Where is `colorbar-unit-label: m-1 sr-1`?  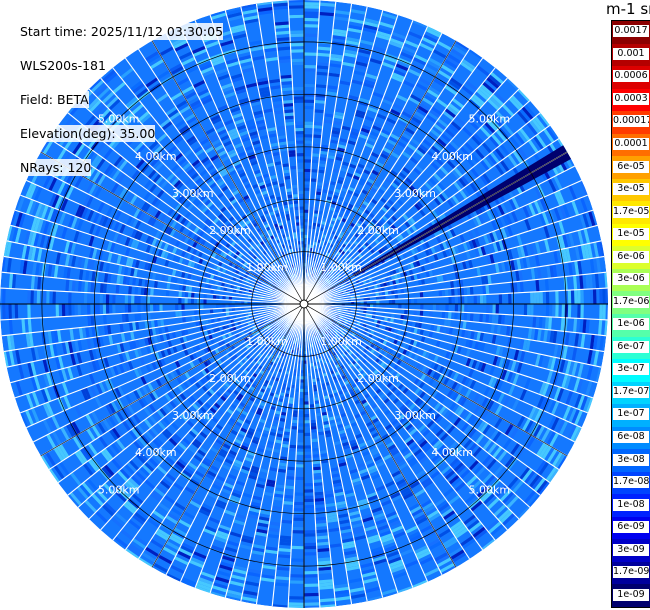 colorbar-unit-label: m-1 sr-1 is located at coordinates (628, 9).